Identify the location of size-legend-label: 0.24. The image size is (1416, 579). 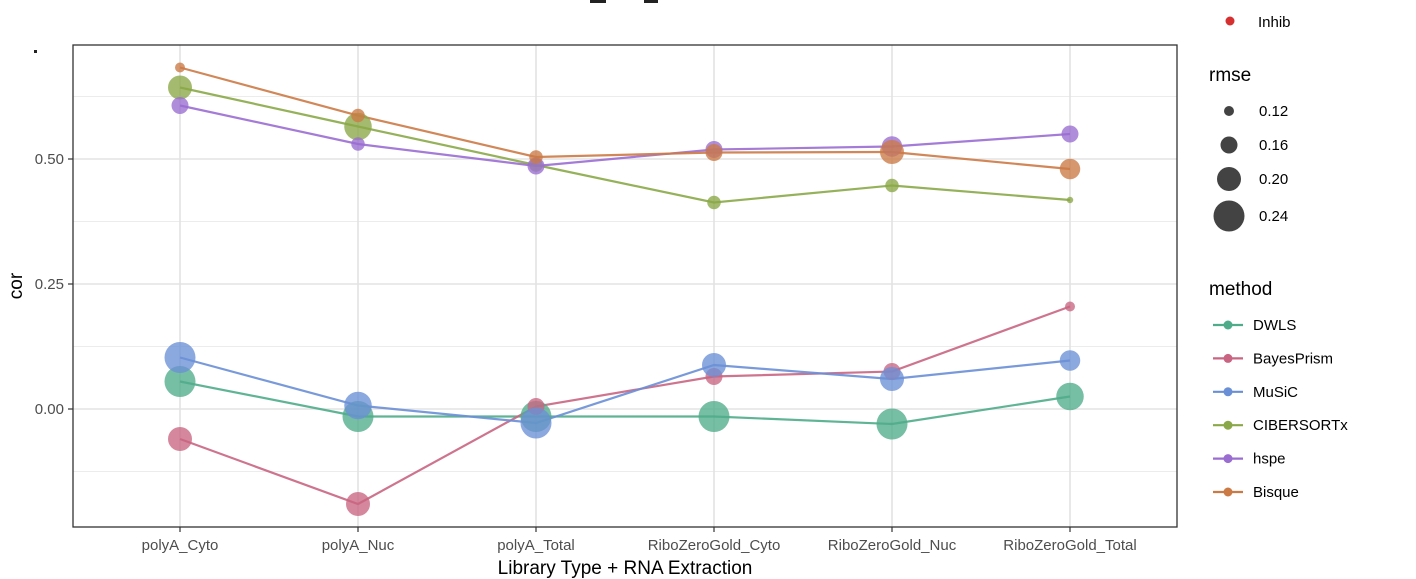
(1273, 216).